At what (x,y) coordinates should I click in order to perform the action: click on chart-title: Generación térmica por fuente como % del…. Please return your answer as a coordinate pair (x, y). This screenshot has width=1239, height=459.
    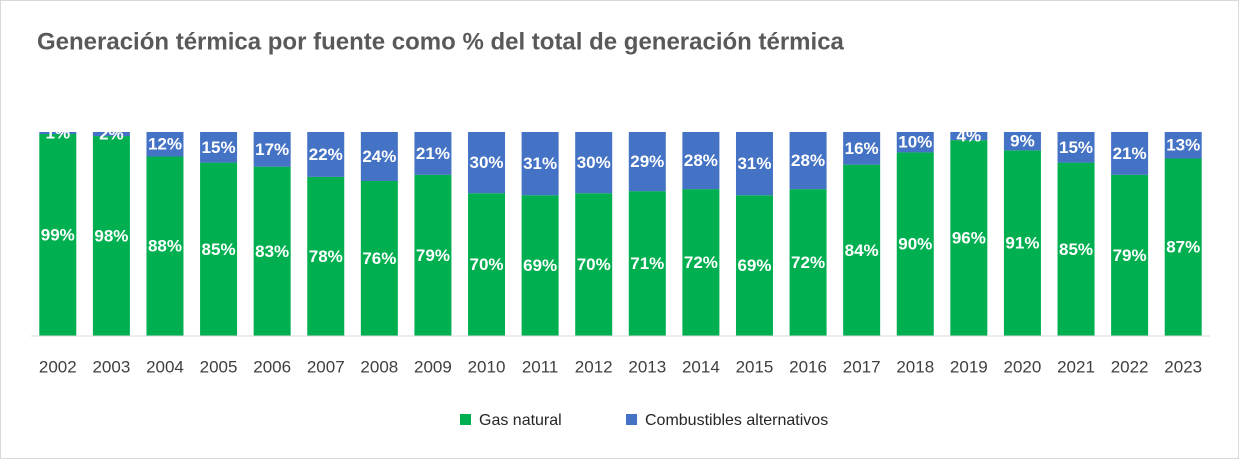
    Looking at the image, I should click on (441, 41).